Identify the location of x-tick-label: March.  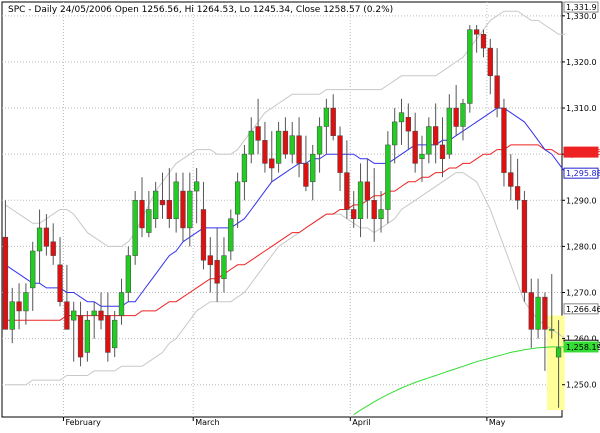
(207, 422).